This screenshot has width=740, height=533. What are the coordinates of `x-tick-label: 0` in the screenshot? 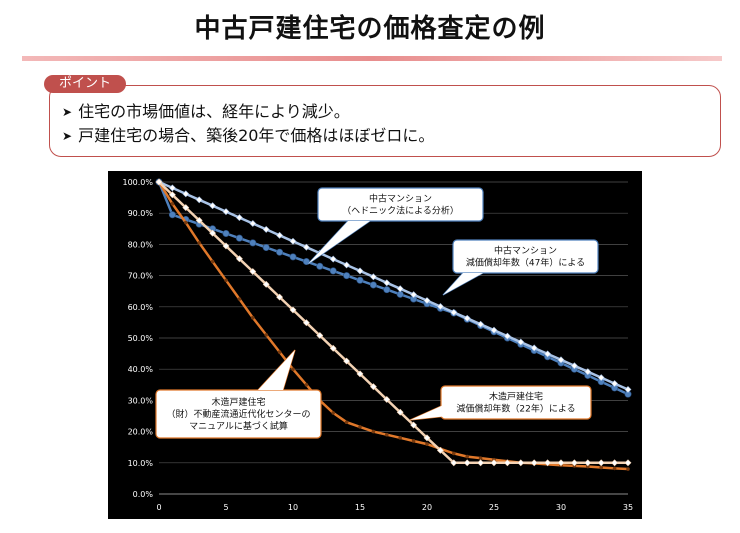 It's located at (158, 507).